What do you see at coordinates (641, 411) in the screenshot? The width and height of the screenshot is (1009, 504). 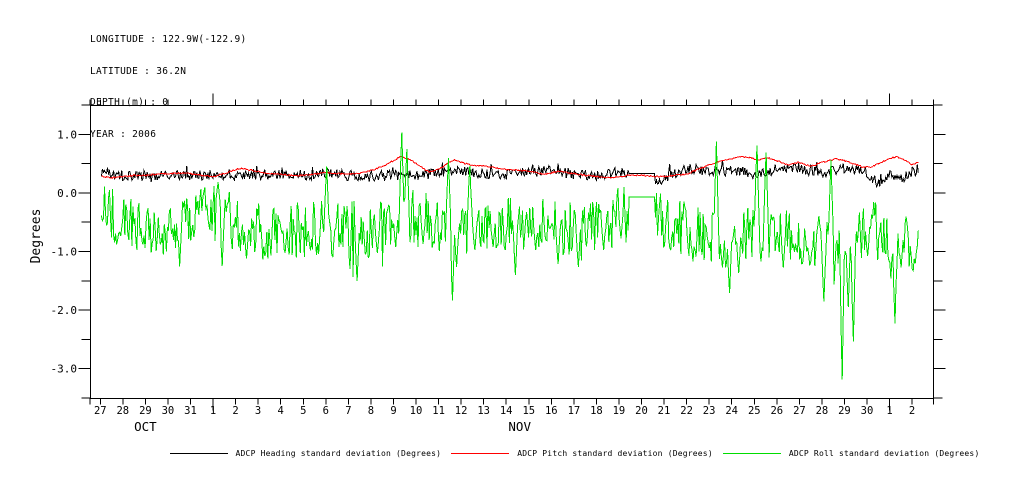 I see `svg-text: 20` at bounding box center [641, 411].